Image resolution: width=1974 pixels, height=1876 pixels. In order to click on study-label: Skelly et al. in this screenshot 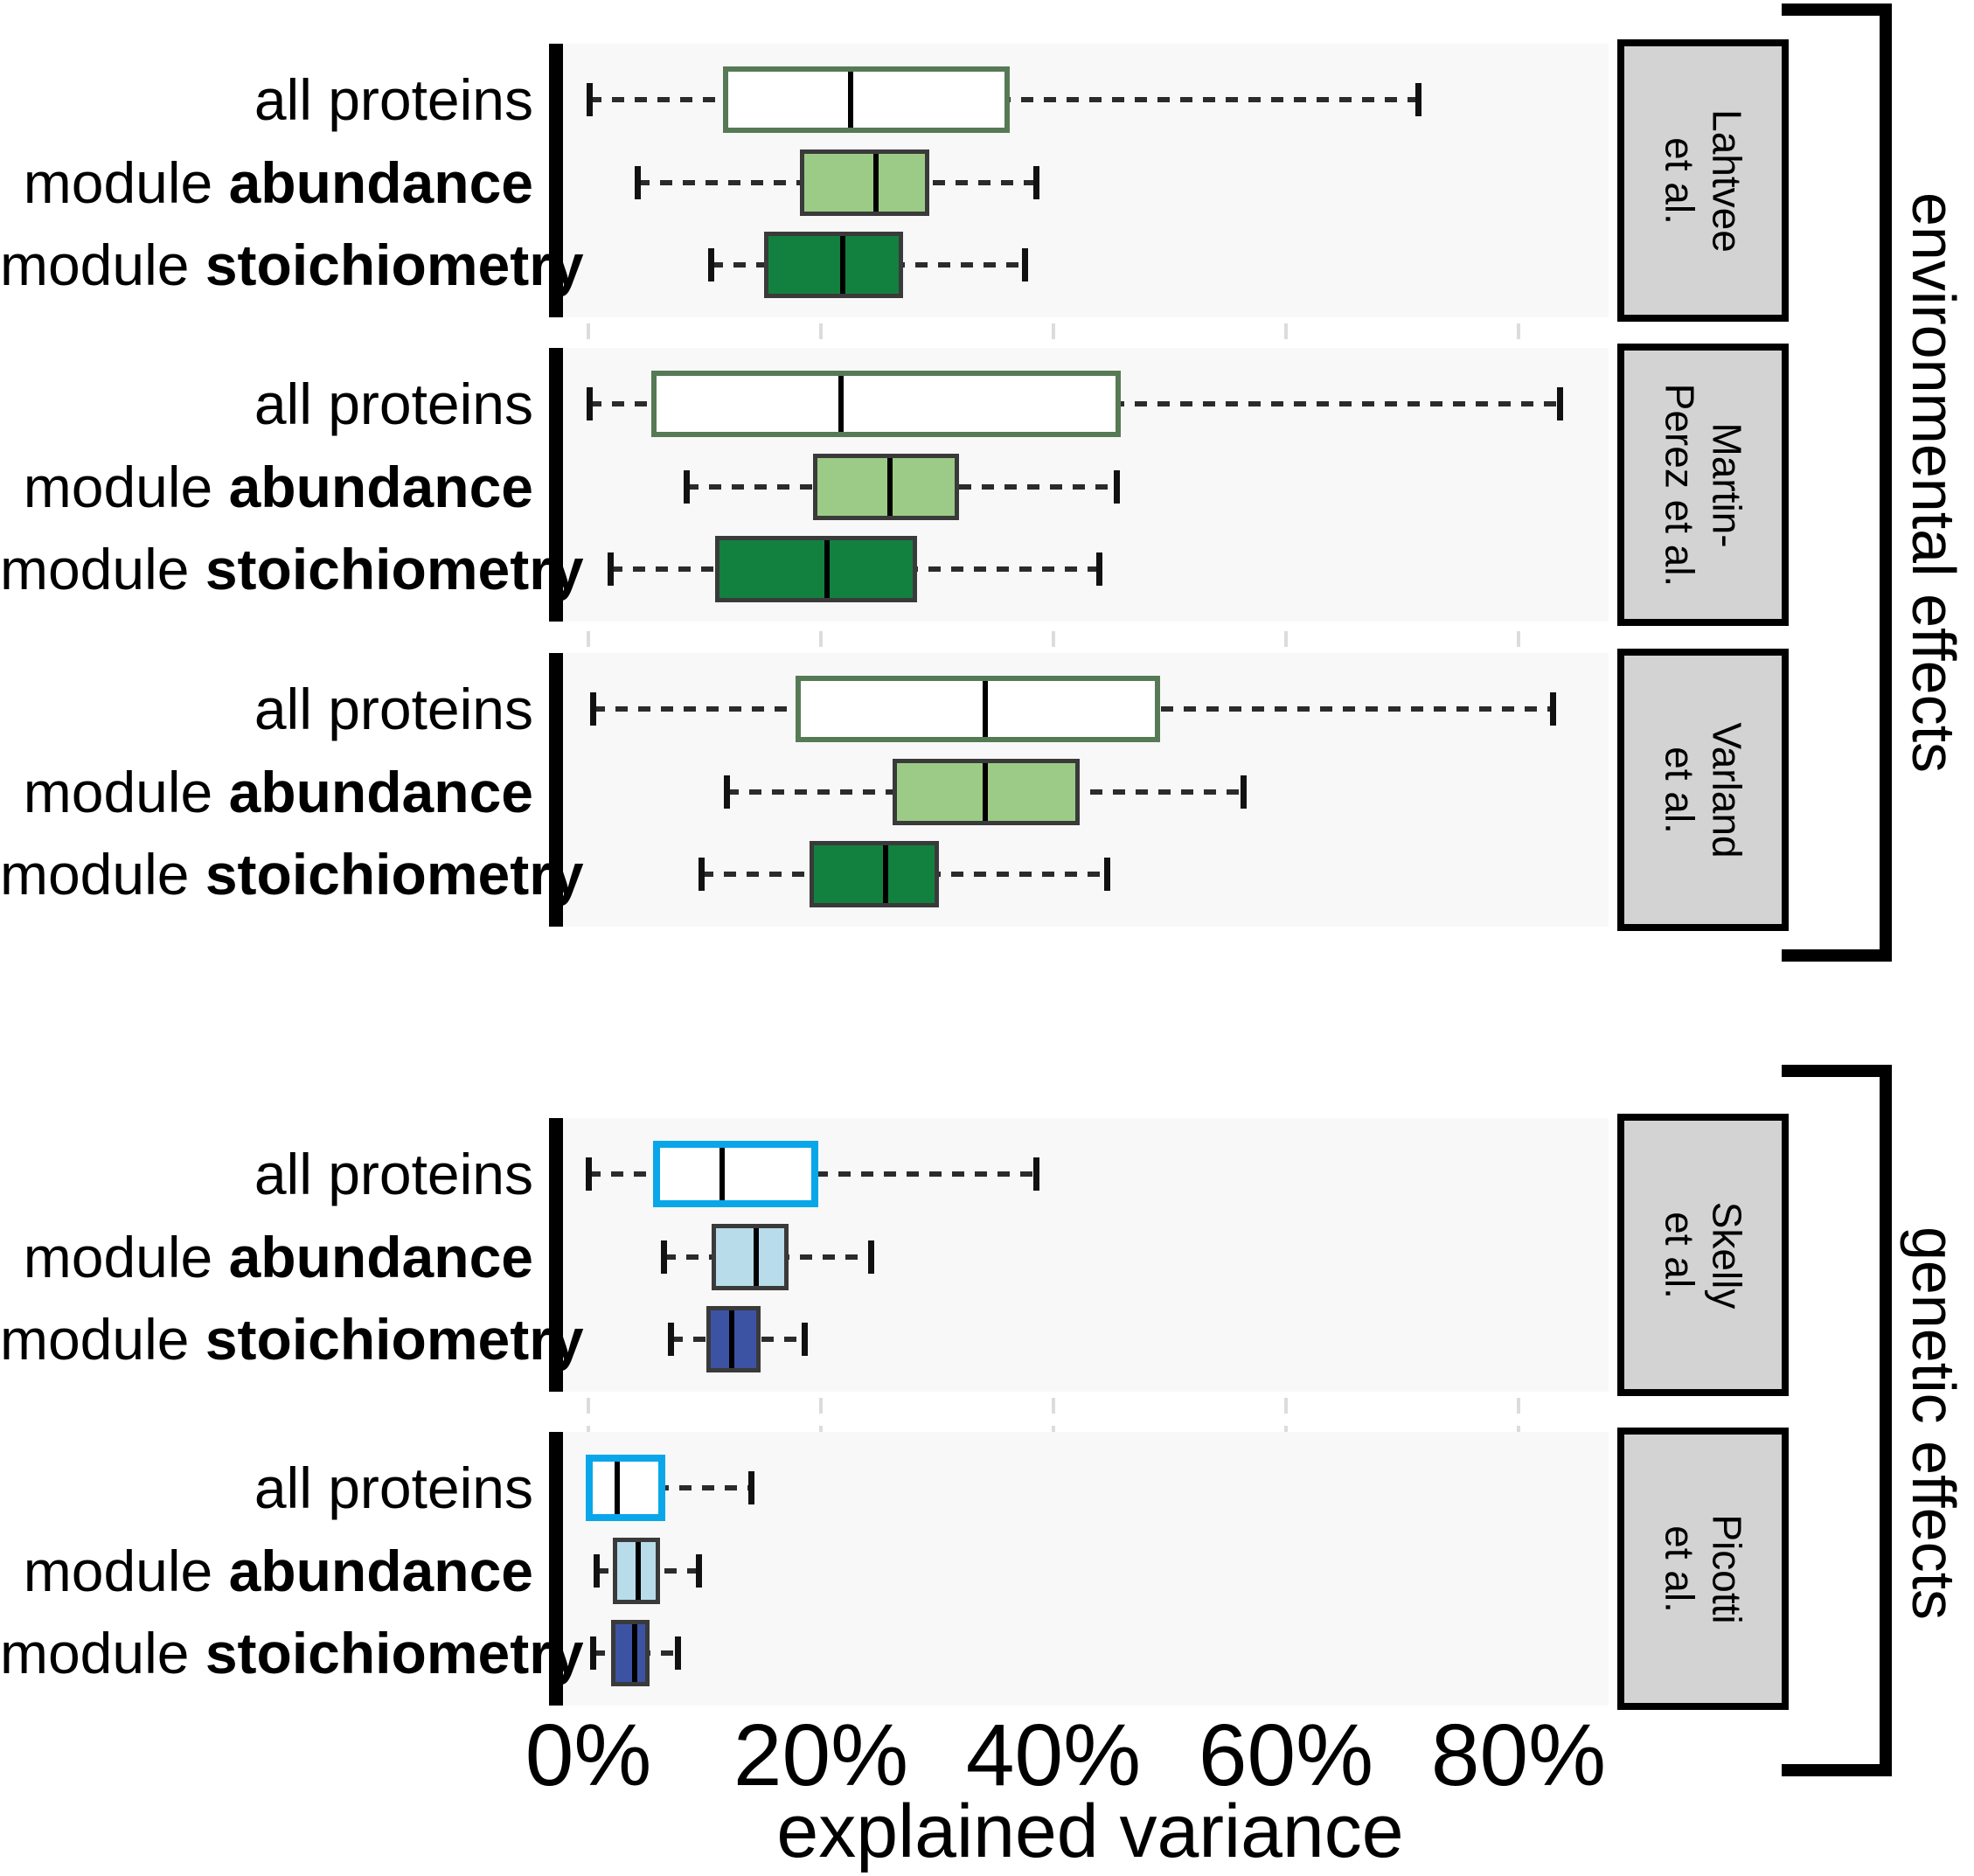, I will do `click(1703, 1255)`.